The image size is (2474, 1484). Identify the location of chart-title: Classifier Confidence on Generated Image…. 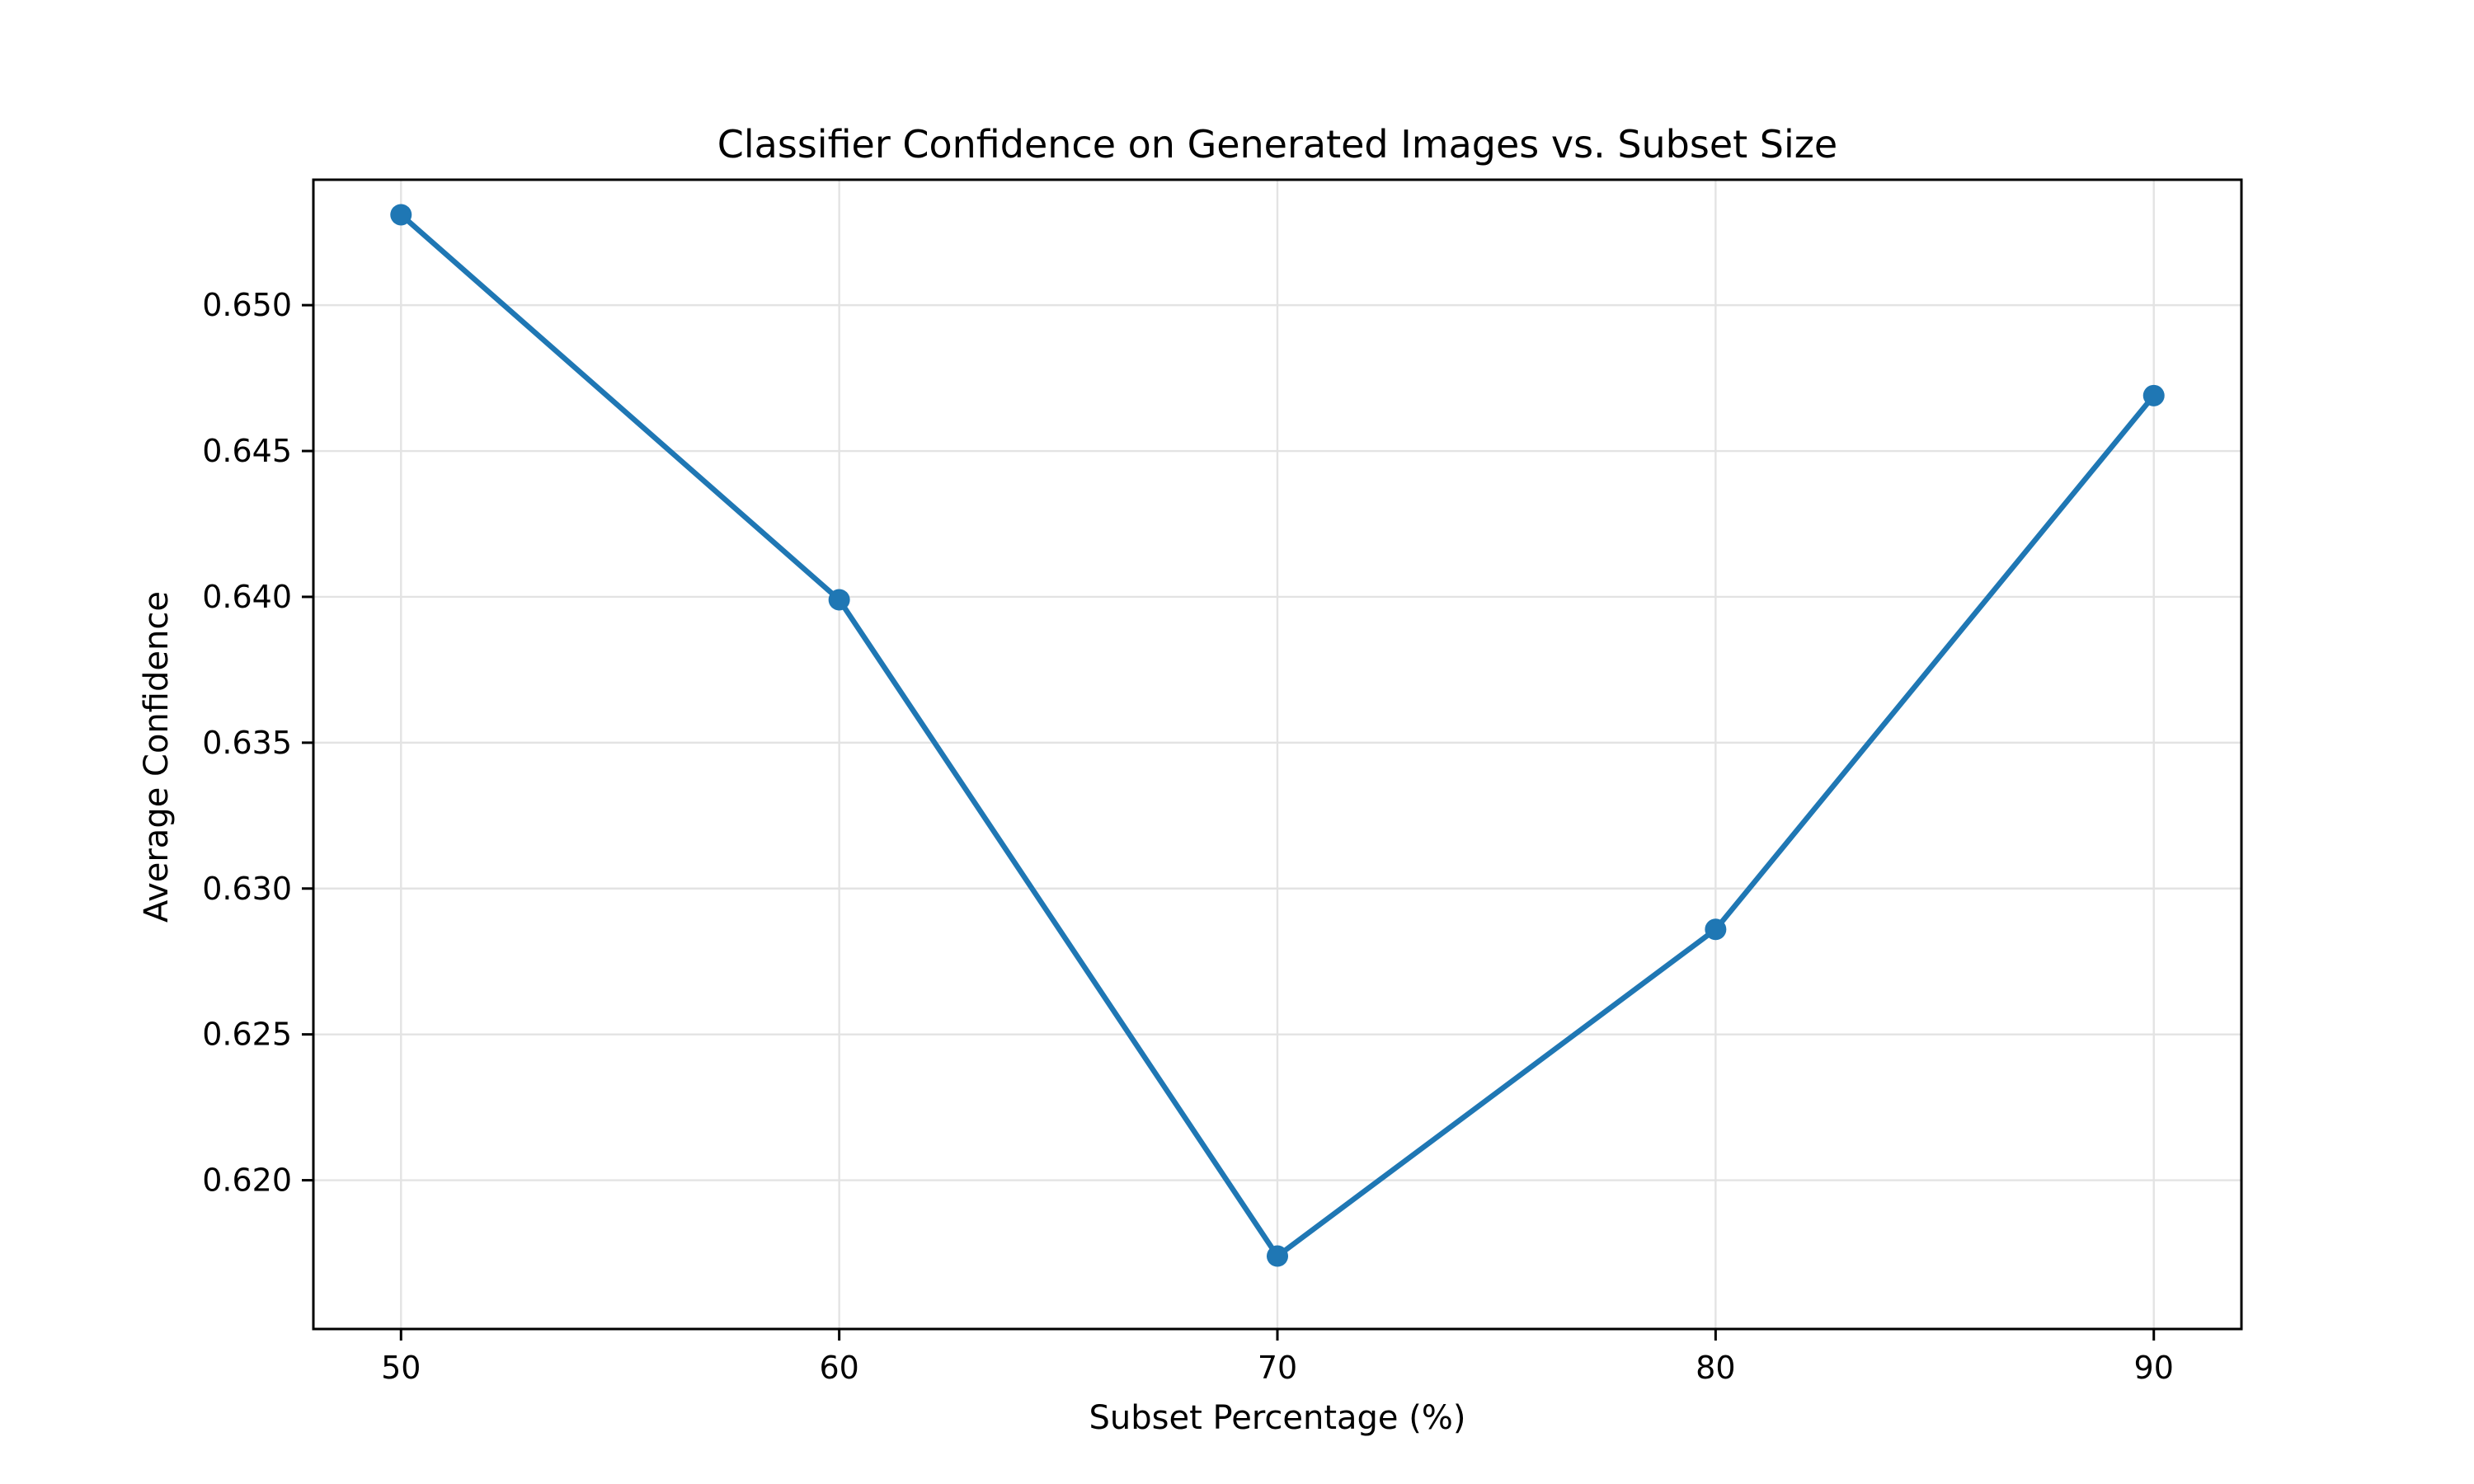
(1277, 144).